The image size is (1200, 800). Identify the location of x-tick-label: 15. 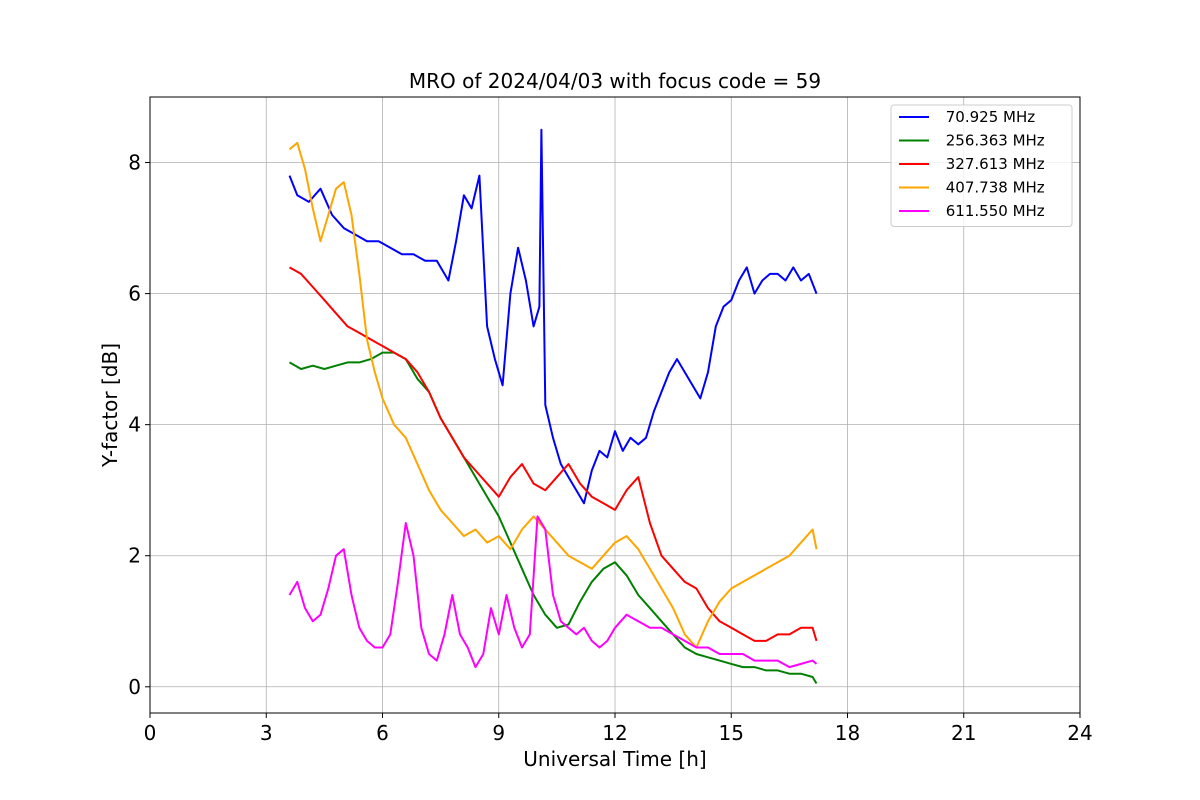
(731, 733).